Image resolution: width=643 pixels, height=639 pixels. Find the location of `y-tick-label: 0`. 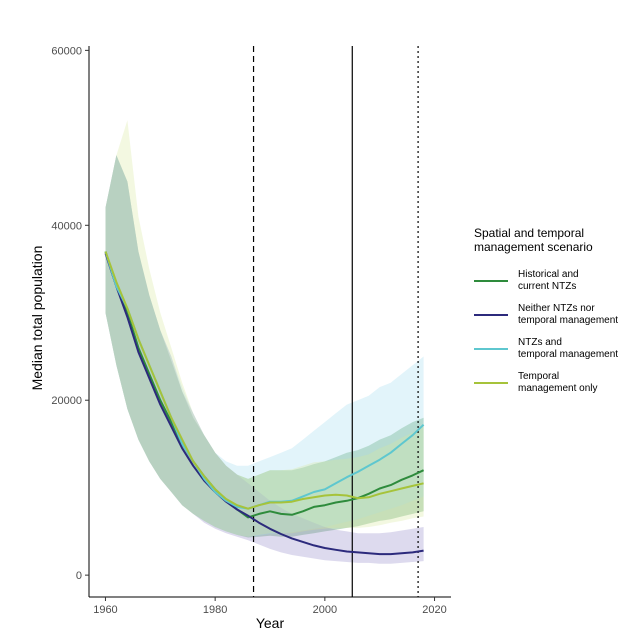

y-tick-label: 0 is located at coordinates (79, 576).